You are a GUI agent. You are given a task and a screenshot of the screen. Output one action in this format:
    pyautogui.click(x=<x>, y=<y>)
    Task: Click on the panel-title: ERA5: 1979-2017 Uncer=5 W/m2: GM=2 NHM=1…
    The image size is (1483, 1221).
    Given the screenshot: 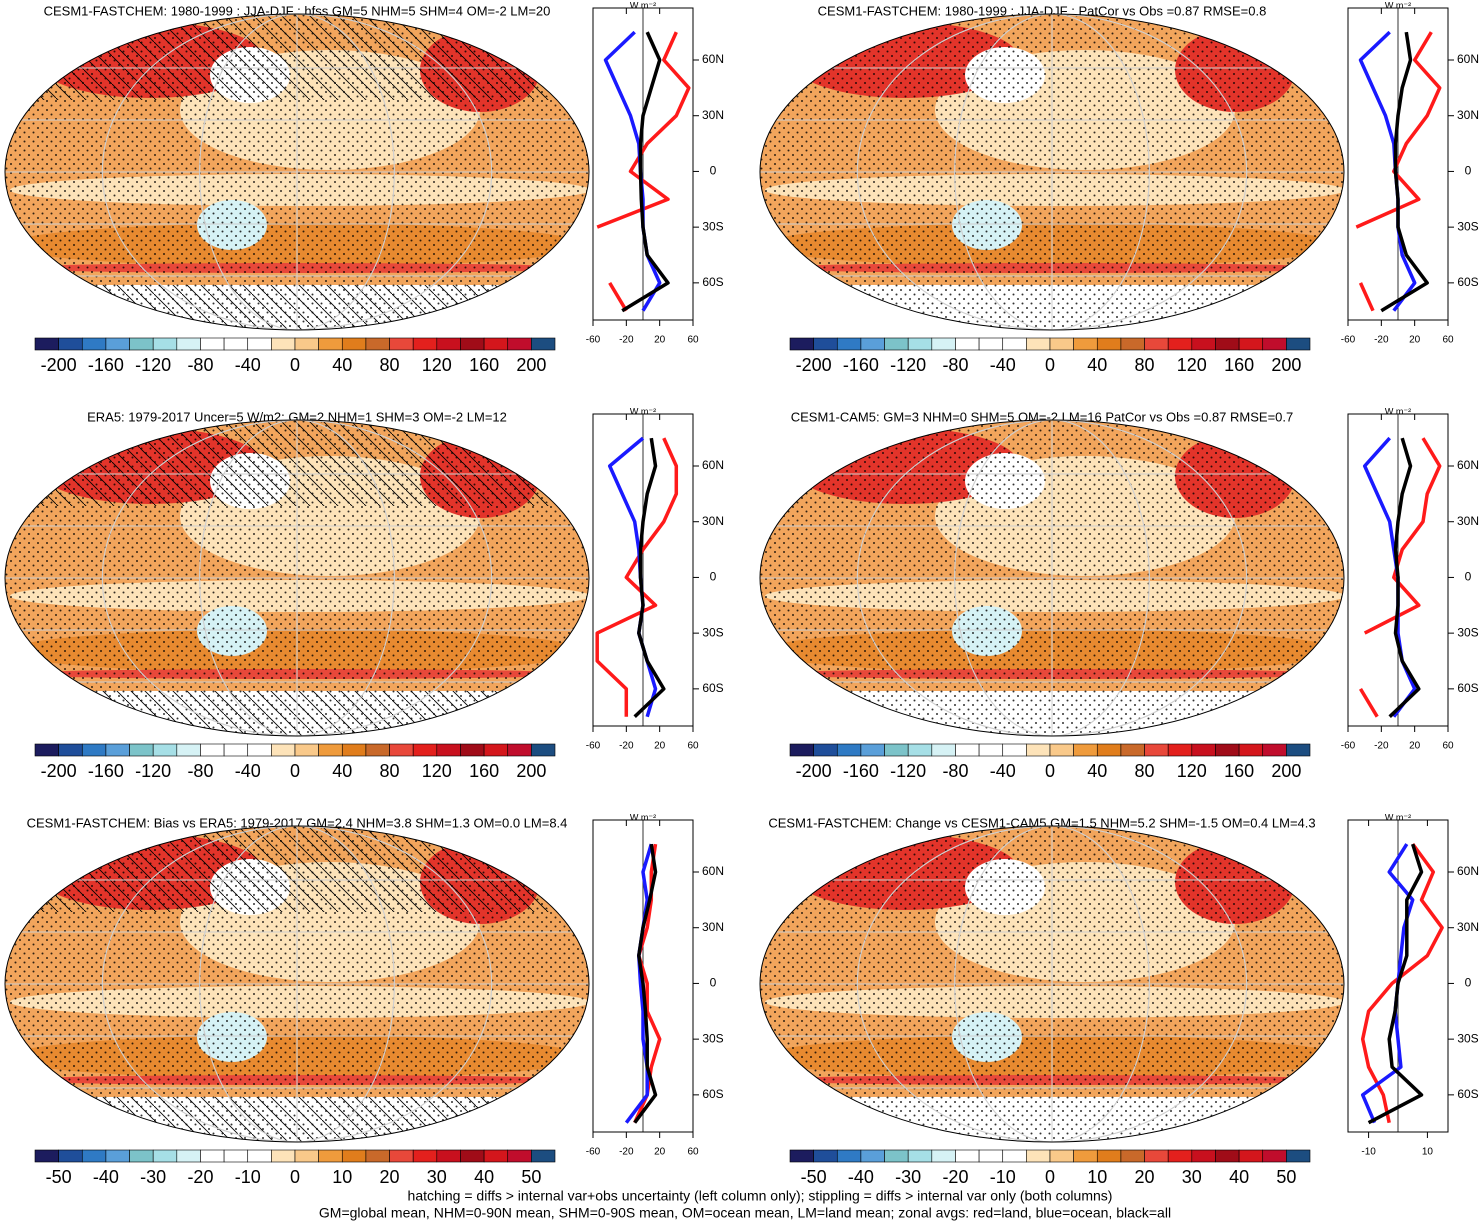 What is the action you would take?
    pyautogui.click(x=297, y=416)
    